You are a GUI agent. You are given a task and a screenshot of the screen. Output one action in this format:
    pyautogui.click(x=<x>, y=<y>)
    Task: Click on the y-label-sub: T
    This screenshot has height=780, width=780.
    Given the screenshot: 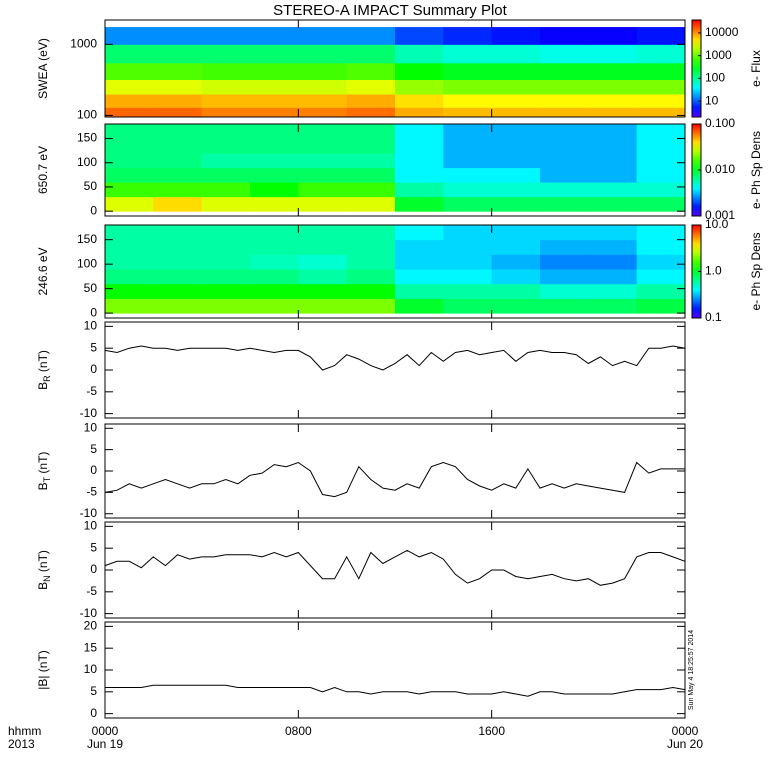 What is the action you would take?
    pyautogui.click(x=47, y=479)
    